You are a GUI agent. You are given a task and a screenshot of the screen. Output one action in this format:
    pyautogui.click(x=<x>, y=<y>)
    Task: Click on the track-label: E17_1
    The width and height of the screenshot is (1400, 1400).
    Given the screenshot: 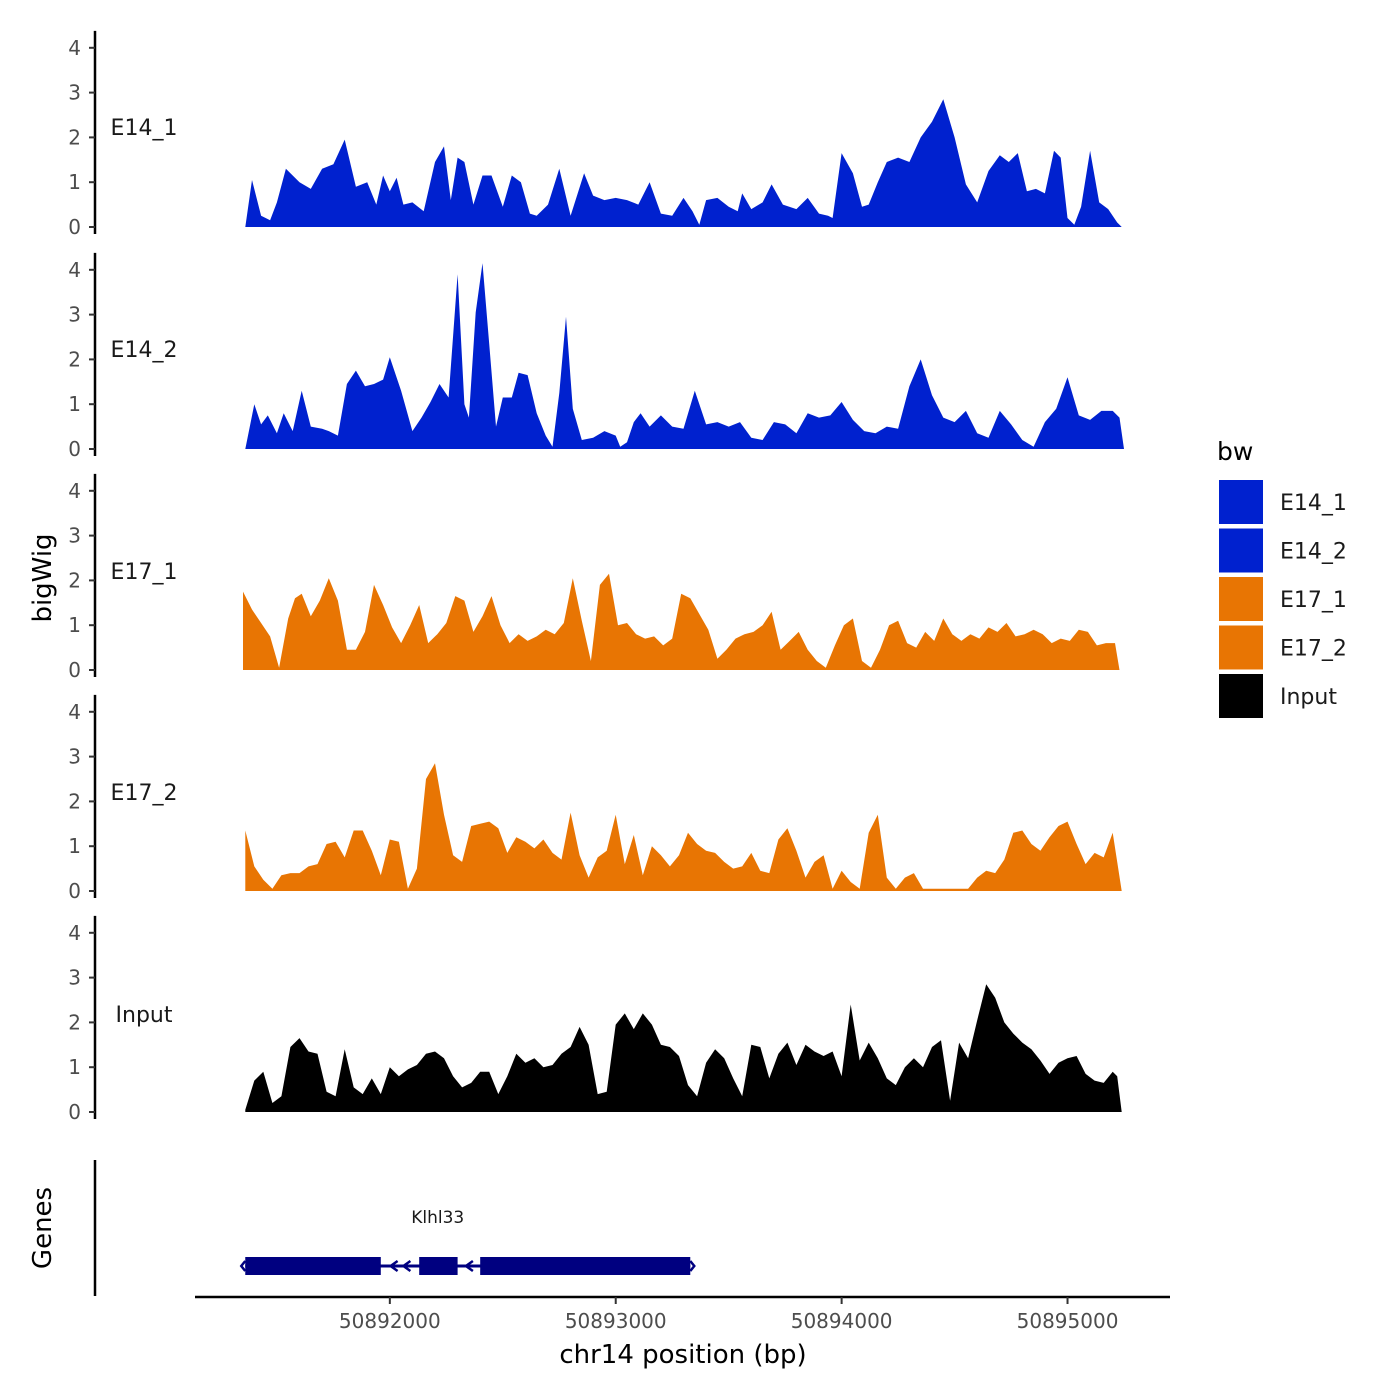 What is the action you would take?
    pyautogui.click(x=144, y=572)
    